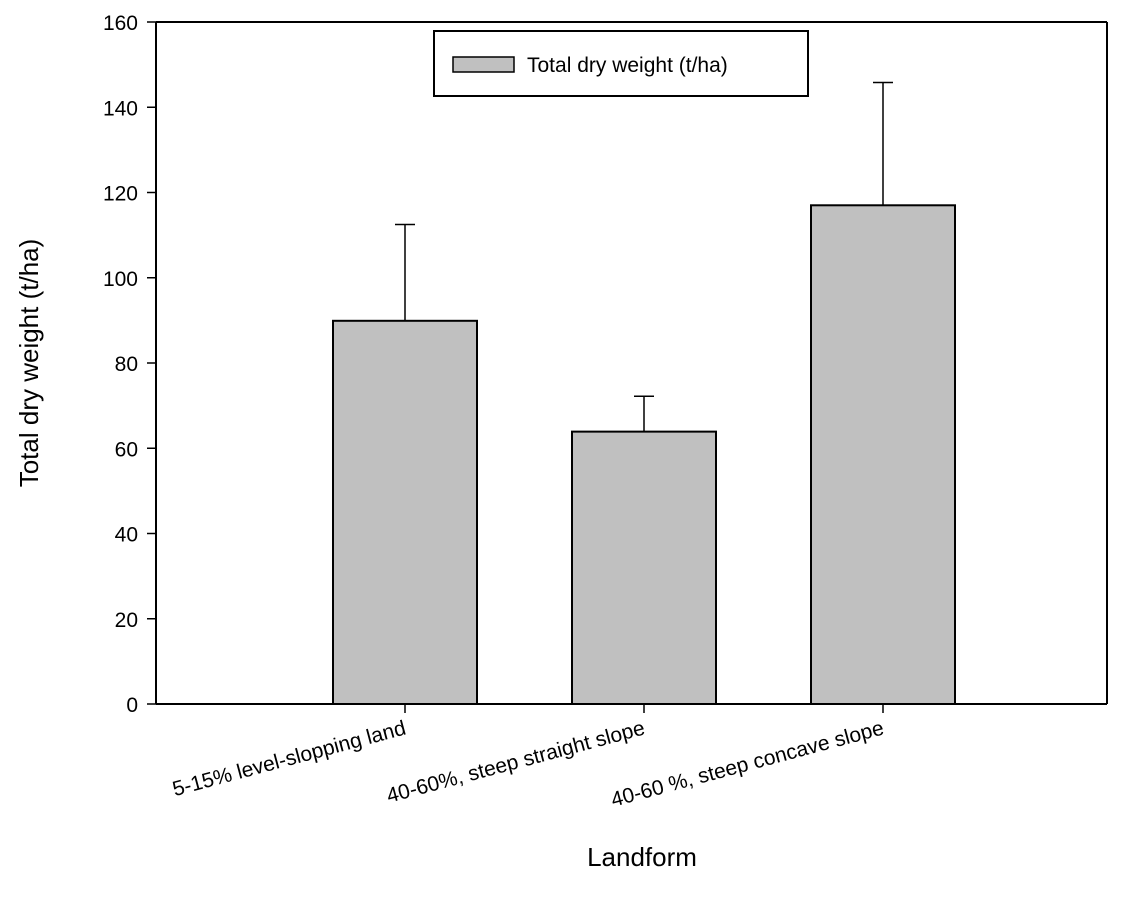 Image resolution: width=1121 pixels, height=905 pixels. Describe the element at coordinates (126, 620) in the screenshot. I see `y-tick-label-20: 20` at that location.